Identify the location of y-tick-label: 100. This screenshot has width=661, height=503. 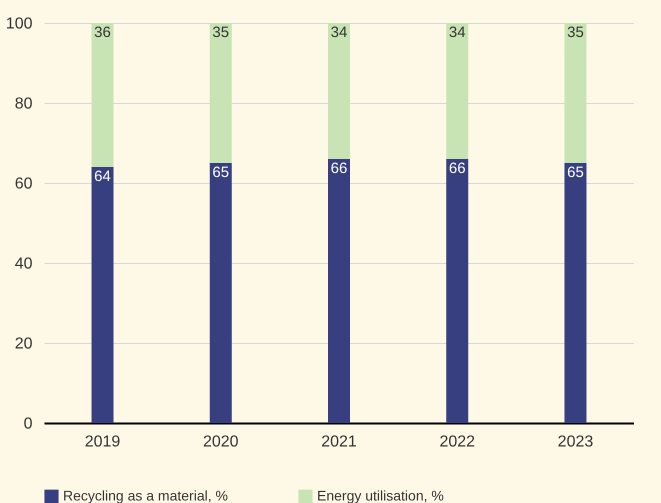
(19, 24).